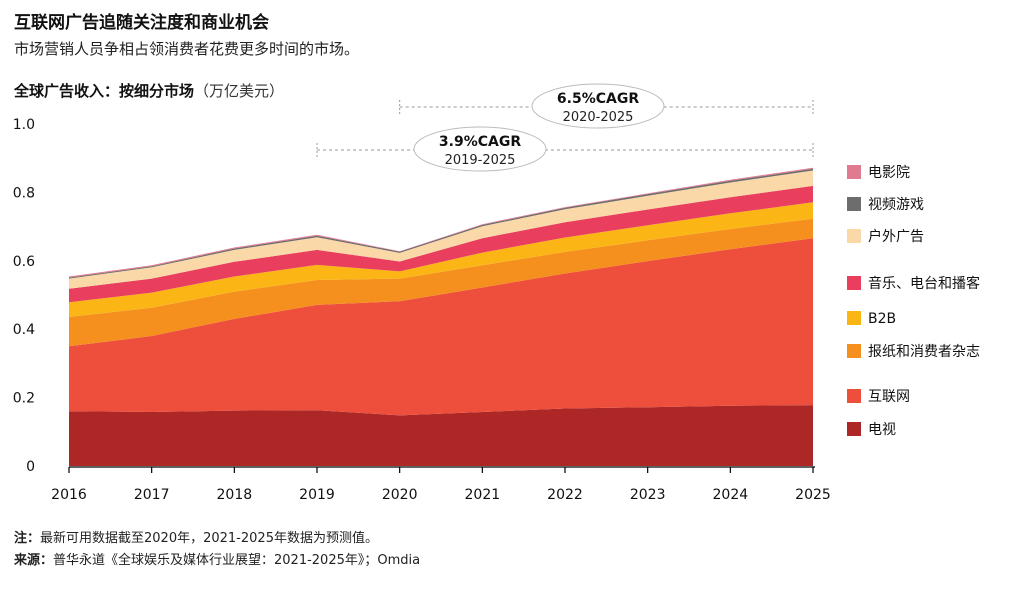 The image size is (1024, 590). What do you see at coordinates (187, 49) in the screenshot?
I see `page-subtitle: 市场营销人员争相占领消费者花费更多时间的市场。` at bounding box center [187, 49].